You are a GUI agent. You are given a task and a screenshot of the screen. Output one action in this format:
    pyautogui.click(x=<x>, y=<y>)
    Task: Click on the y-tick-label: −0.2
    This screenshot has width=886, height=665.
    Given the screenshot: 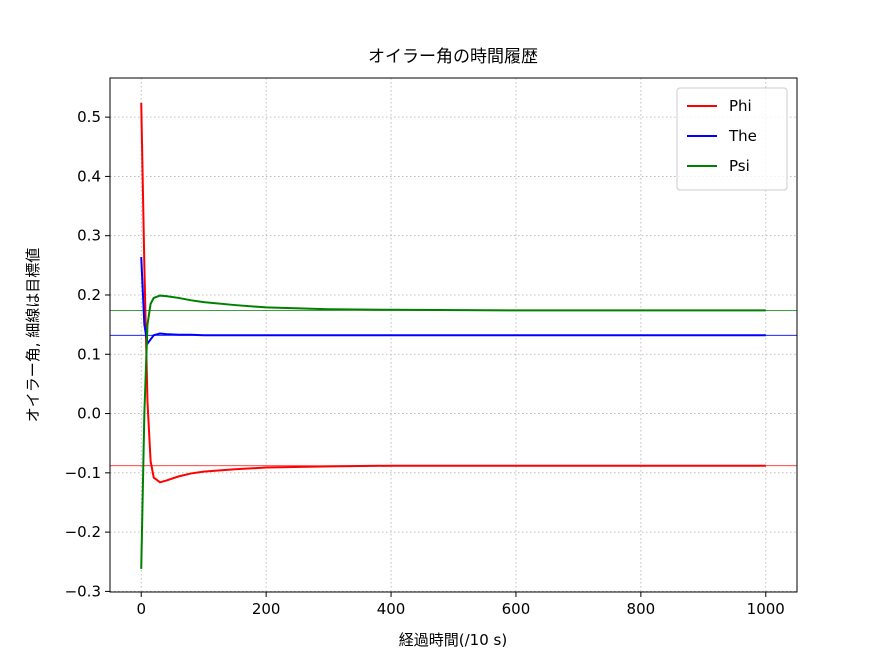 What is the action you would take?
    pyautogui.click(x=83, y=532)
    